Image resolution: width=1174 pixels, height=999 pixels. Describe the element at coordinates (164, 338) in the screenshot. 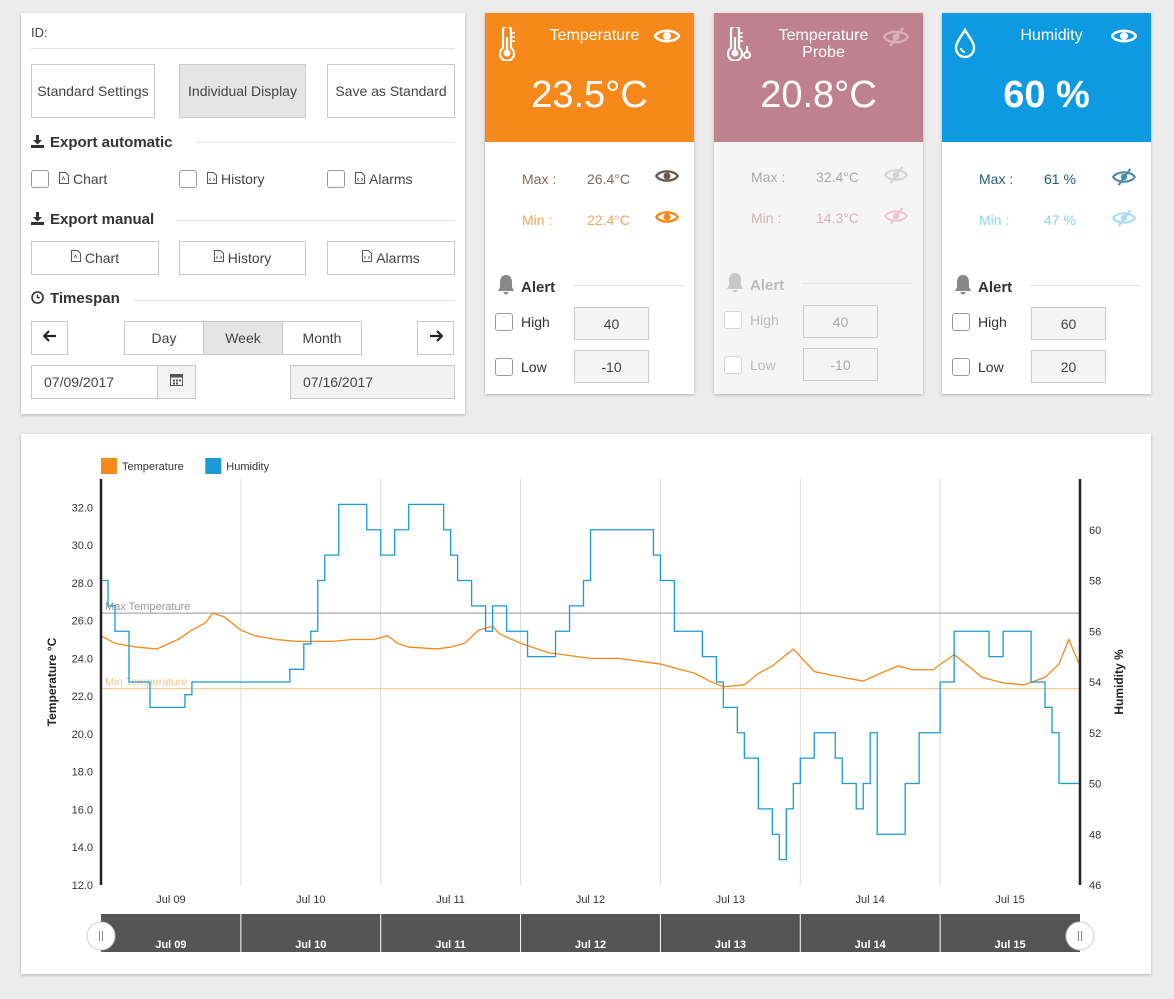

I see `timespan-day-button: Day` at that location.